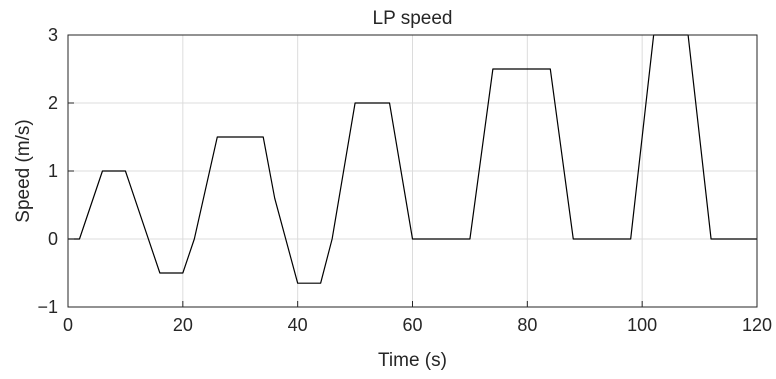  I want to click on y-tick-label: 1, so click(53, 171).